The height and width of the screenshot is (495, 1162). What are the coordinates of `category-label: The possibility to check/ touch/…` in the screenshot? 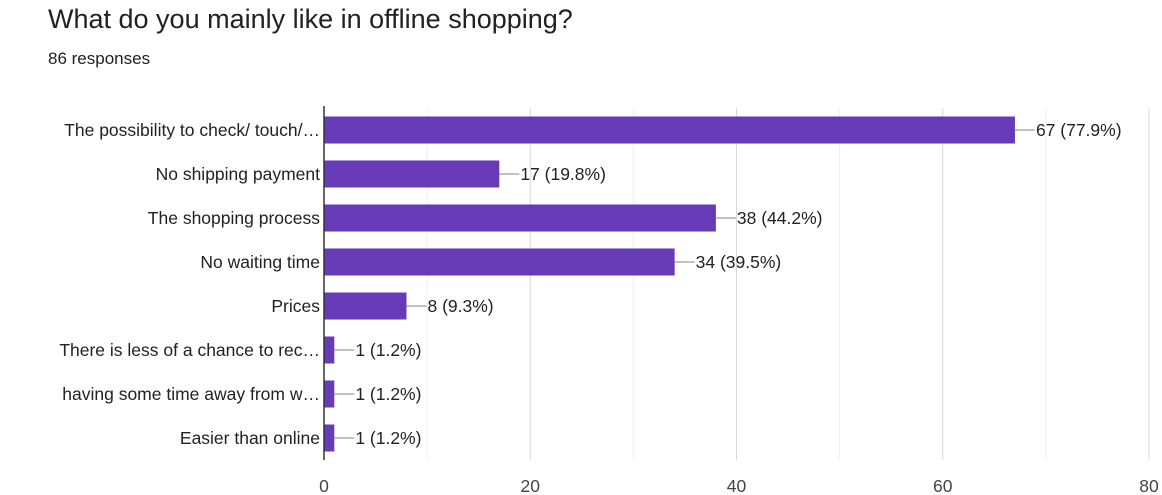 It's located at (192, 130).